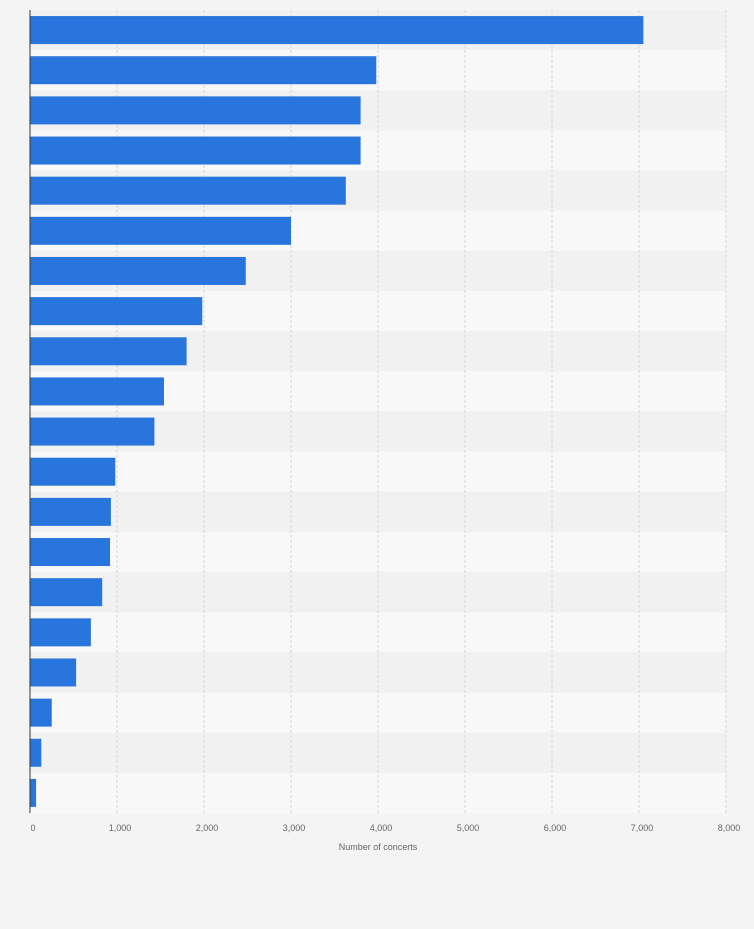  Describe the element at coordinates (555, 828) in the screenshot. I see `x-tick-label-6,000: 6,000` at that location.